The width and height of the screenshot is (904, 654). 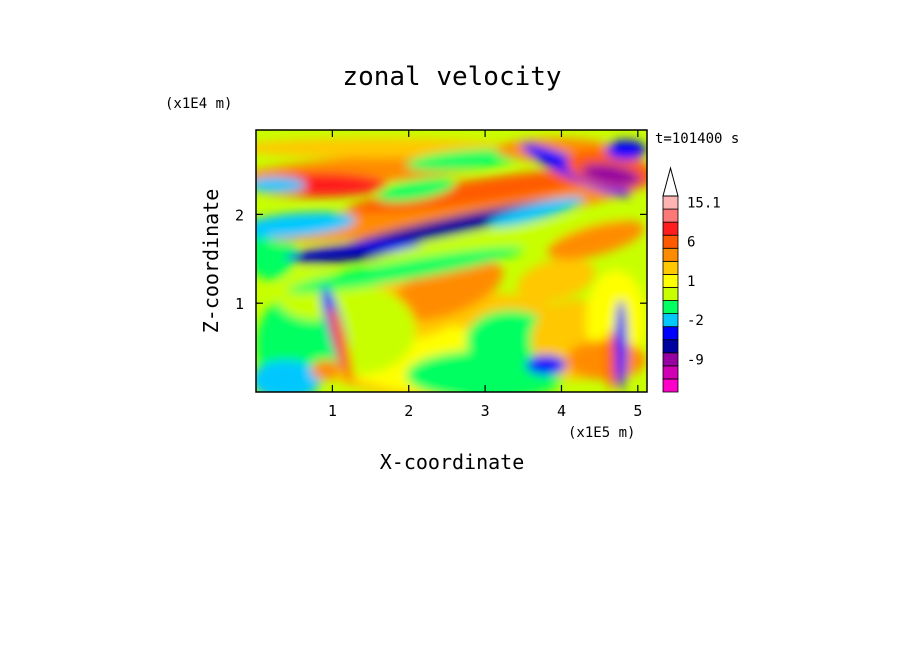 What do you see at coordinates (408, 411) in the screenshot?
I see `x-tick-label: 2` at bounding box center [408, 411].